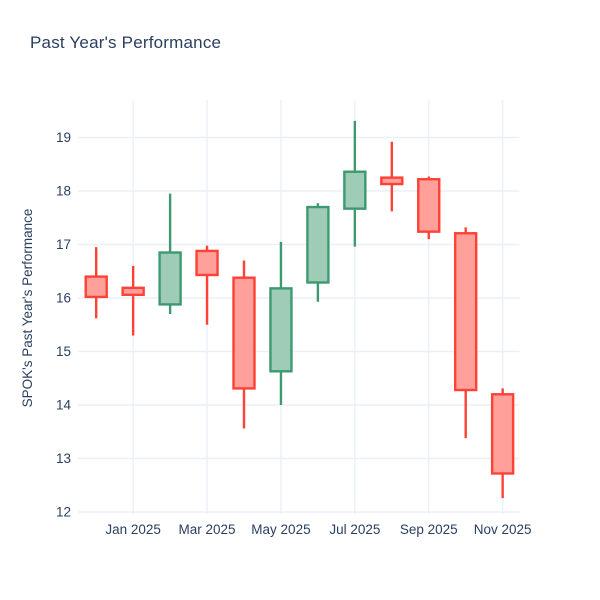 This screenshot has width=600, height=600. Describe the element at coordinates (280, 529) in the screenshot. I see `x-tick-label: May 2025` at that location.